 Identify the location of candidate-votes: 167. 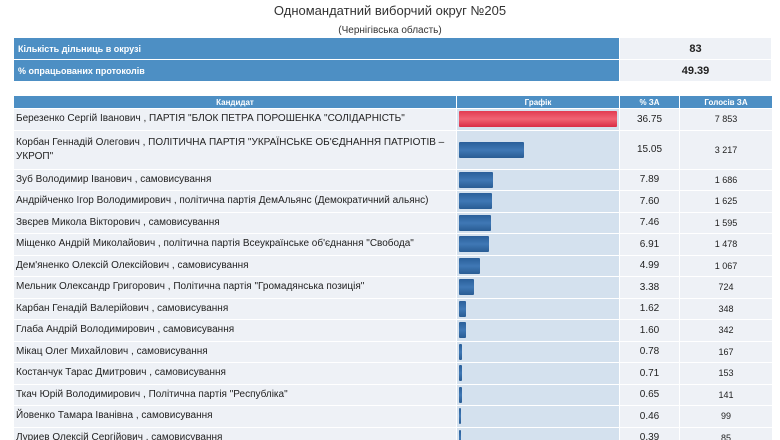
(726, 351).